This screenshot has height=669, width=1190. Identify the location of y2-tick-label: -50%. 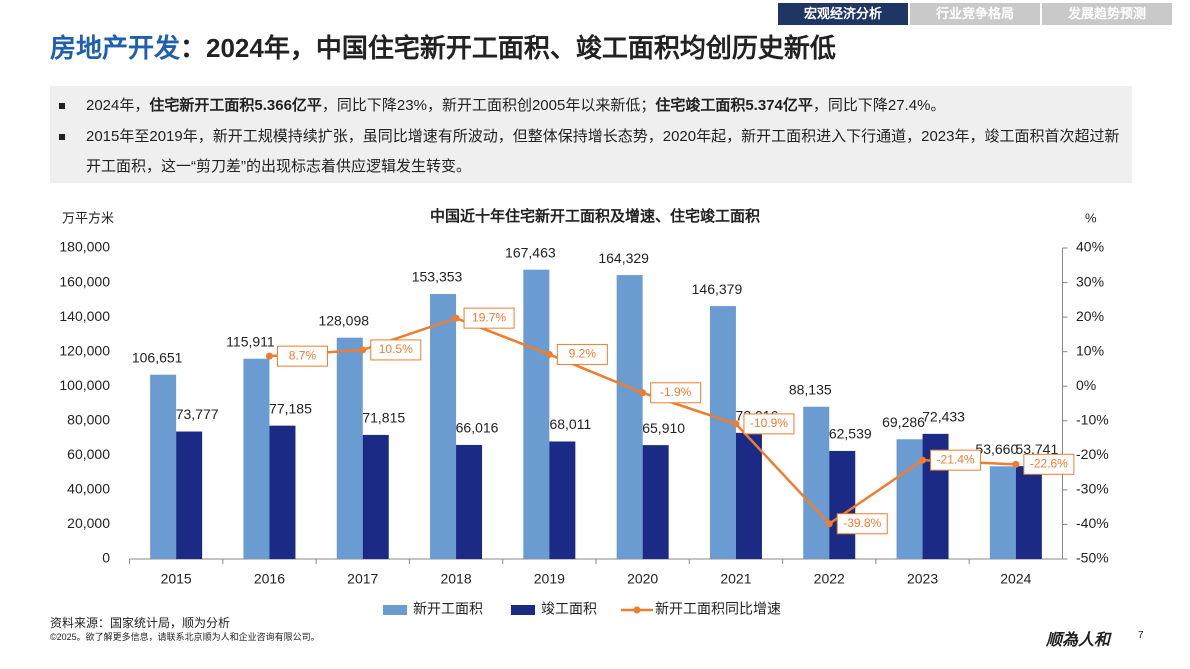
(1092, 558).